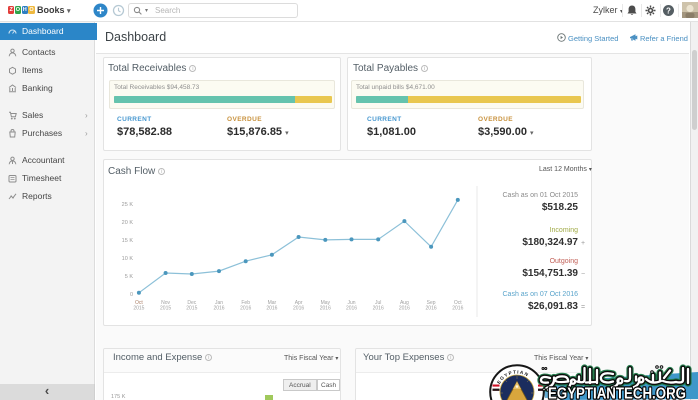  Describe the element at coordinates (128, 223) in the screenshot. I see `svg-text: 20 K` at that location.